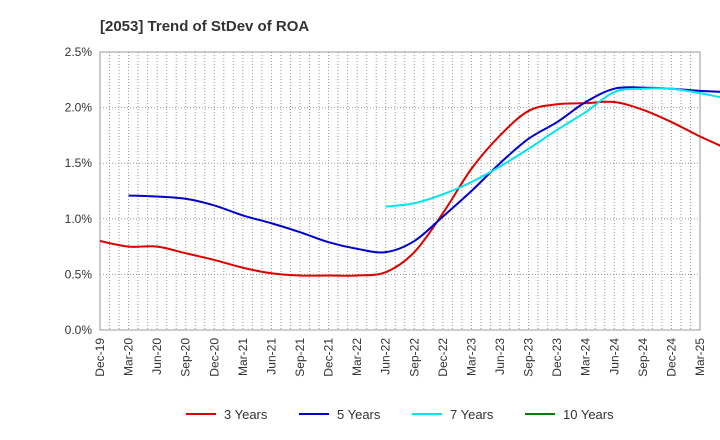 Image resolution: width=720 pixels, height=440 pixels. I want to click on x-tick-label: Jun-24, so click(614, 356).